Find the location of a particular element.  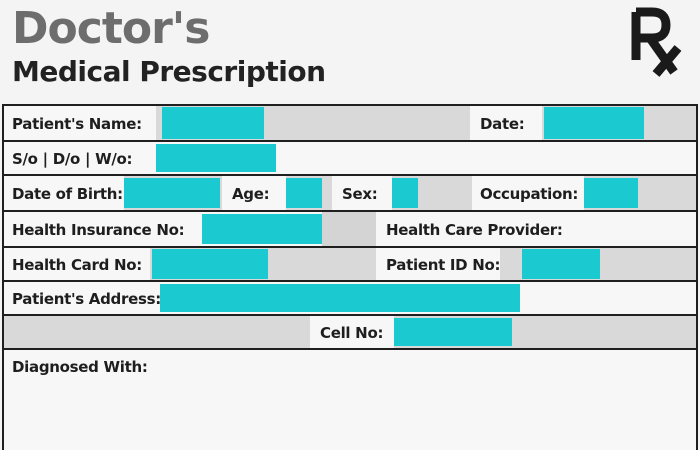

patient-id-field is located at coordinates (561, 264).